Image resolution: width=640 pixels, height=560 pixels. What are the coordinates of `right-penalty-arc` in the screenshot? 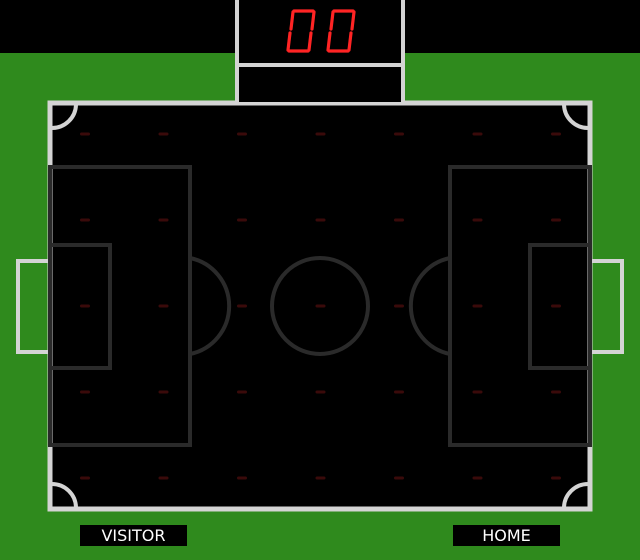 It's located at (429, 306).